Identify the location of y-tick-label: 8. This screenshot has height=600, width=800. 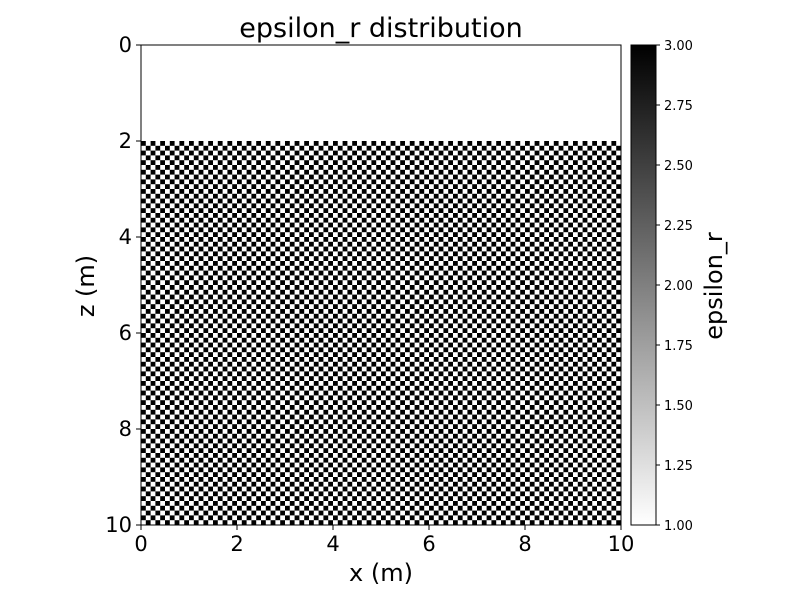
(125, 429).